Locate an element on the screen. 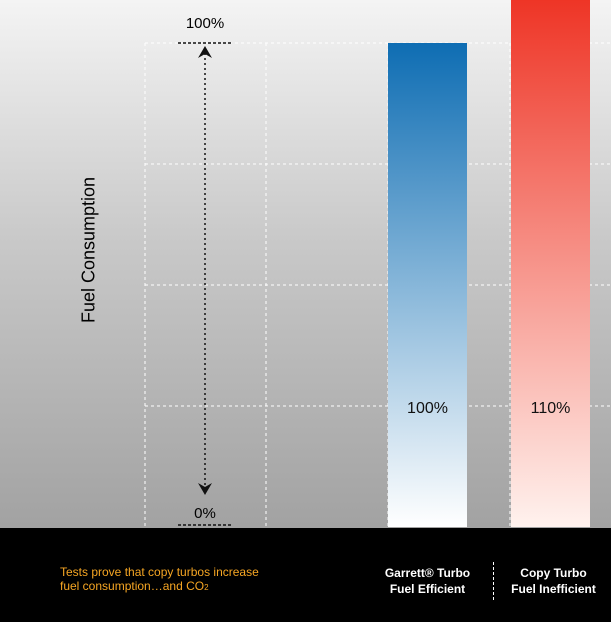 This screenshot has width=611, height=622. bar-copy is located at coordinates (550, 264).